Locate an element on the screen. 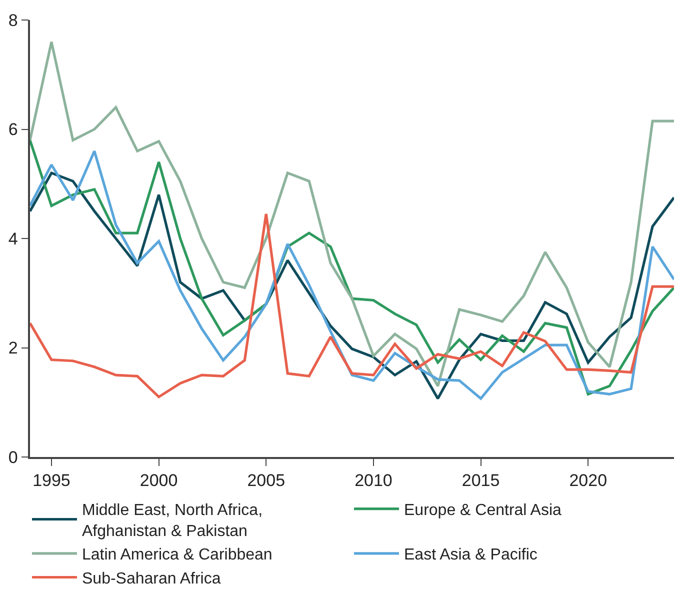 This screenshot has width=676, height=597. y-tick-label: 2 is located at coordinates (13, 348).